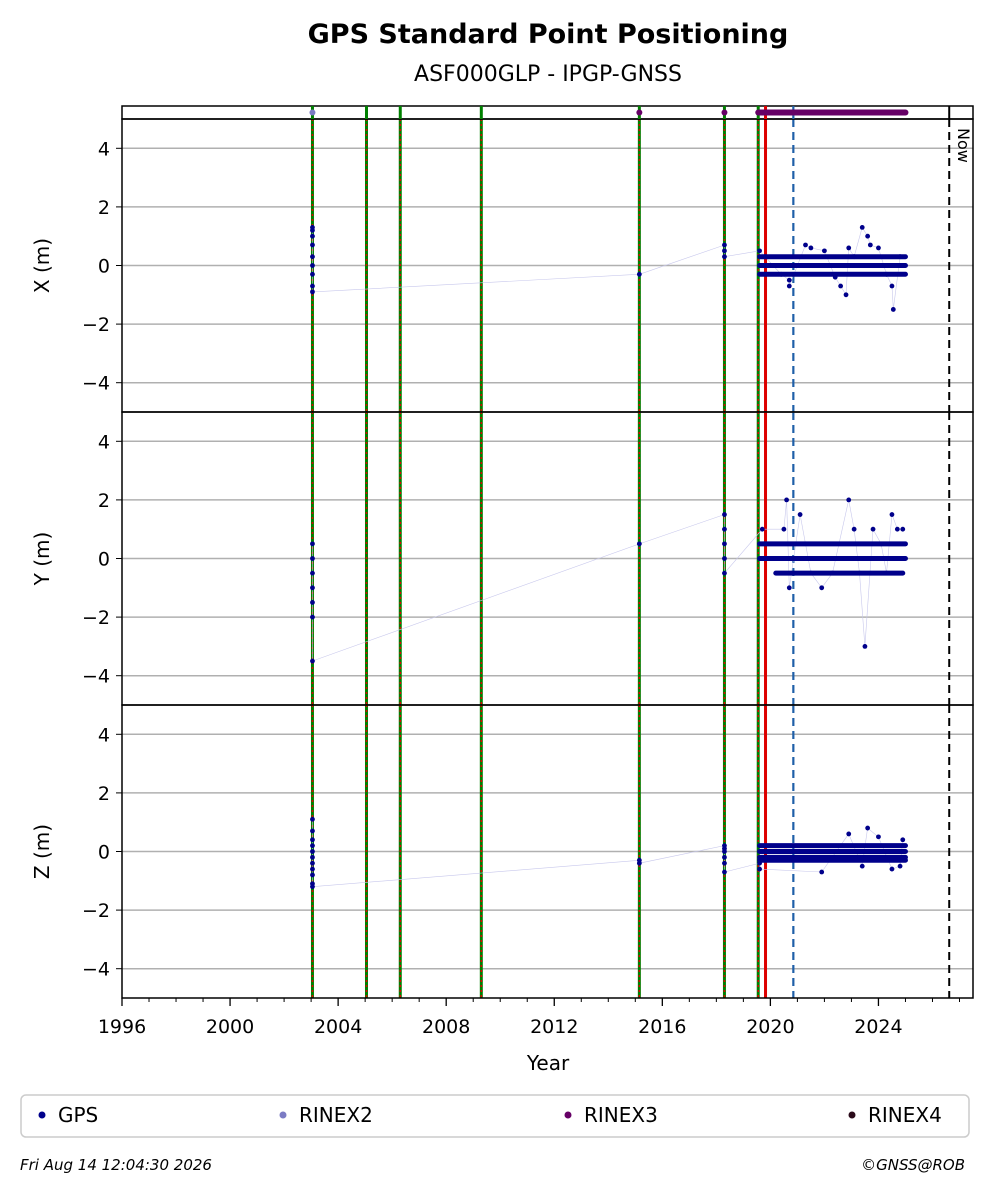  What do you see at coordinates (104, 560) in the screenshot?
I see `y-tick-label-1-2: 0` at bounding box center [104, 560].